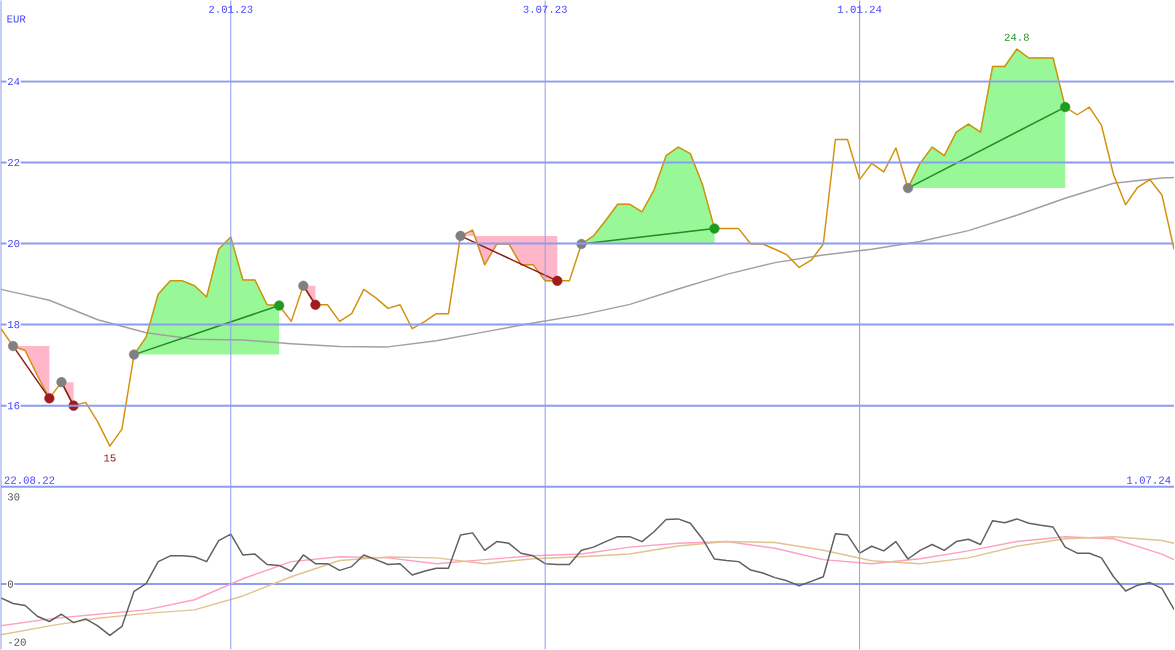 The height and width of the screenshot is (650, 1175). Describe the element at coordinates (1016, 37) in the screenshot. I see `annotation: 24.8` at that location.